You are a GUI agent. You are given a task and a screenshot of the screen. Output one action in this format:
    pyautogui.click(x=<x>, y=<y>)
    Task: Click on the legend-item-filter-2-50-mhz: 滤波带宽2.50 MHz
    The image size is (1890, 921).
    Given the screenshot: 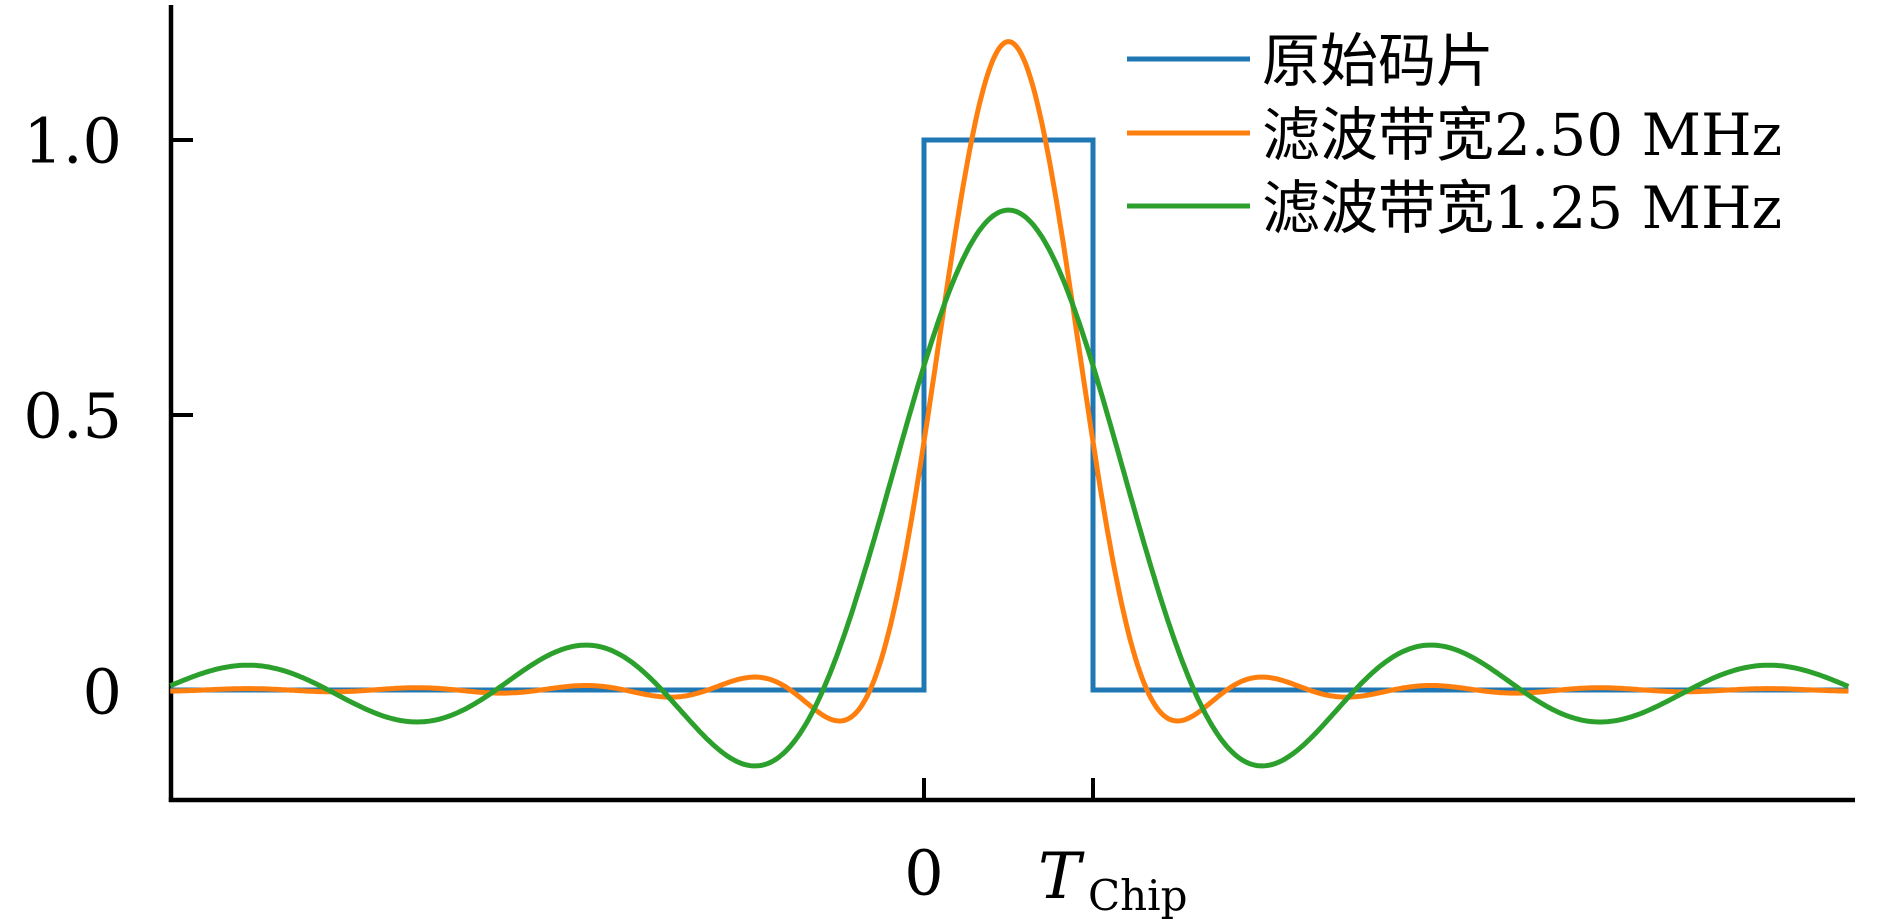 What is the action you would take?
    pyautogui.click(x=1454, y=135)
    